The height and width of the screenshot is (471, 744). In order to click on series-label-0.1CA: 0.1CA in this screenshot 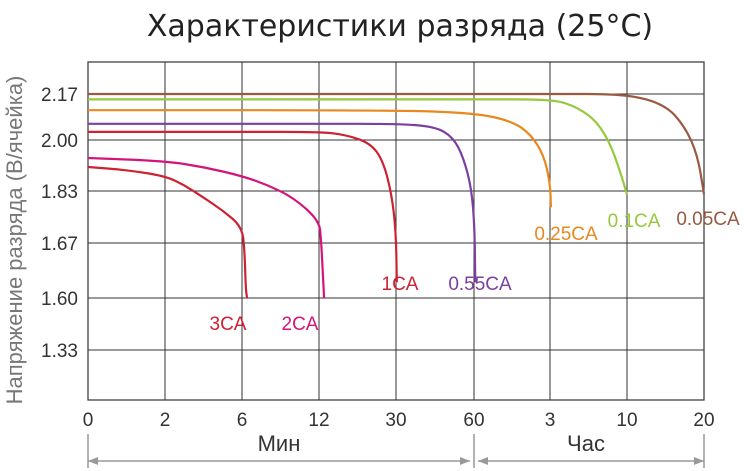, I will do `click(634, 221)`.